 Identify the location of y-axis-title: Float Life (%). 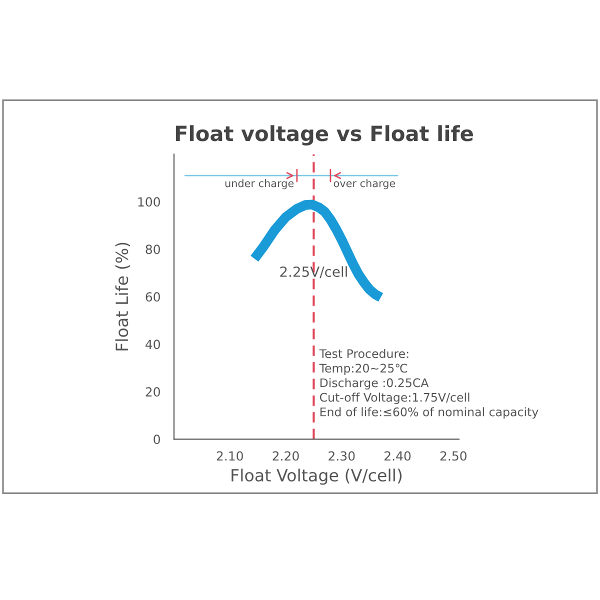
(122, 296).